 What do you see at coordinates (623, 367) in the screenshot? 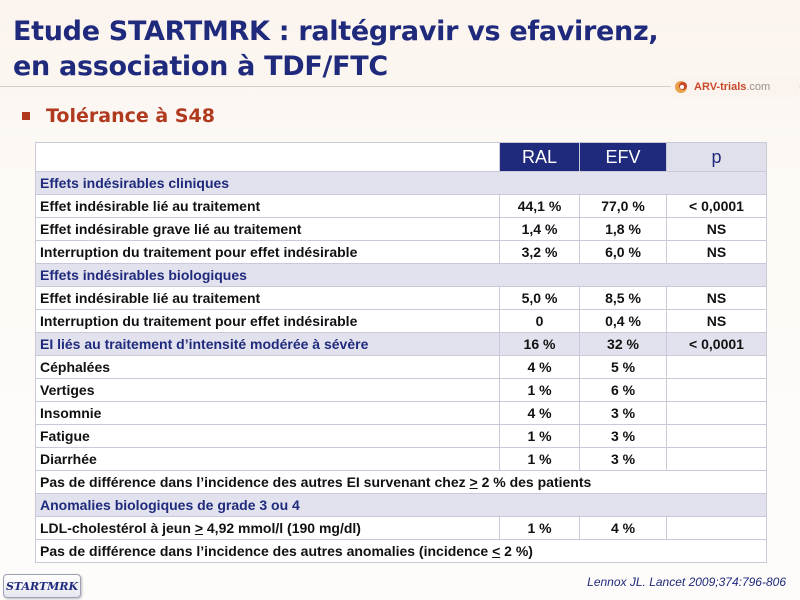
I see `efv-value: 5 %` at bounding box center [623, 367].